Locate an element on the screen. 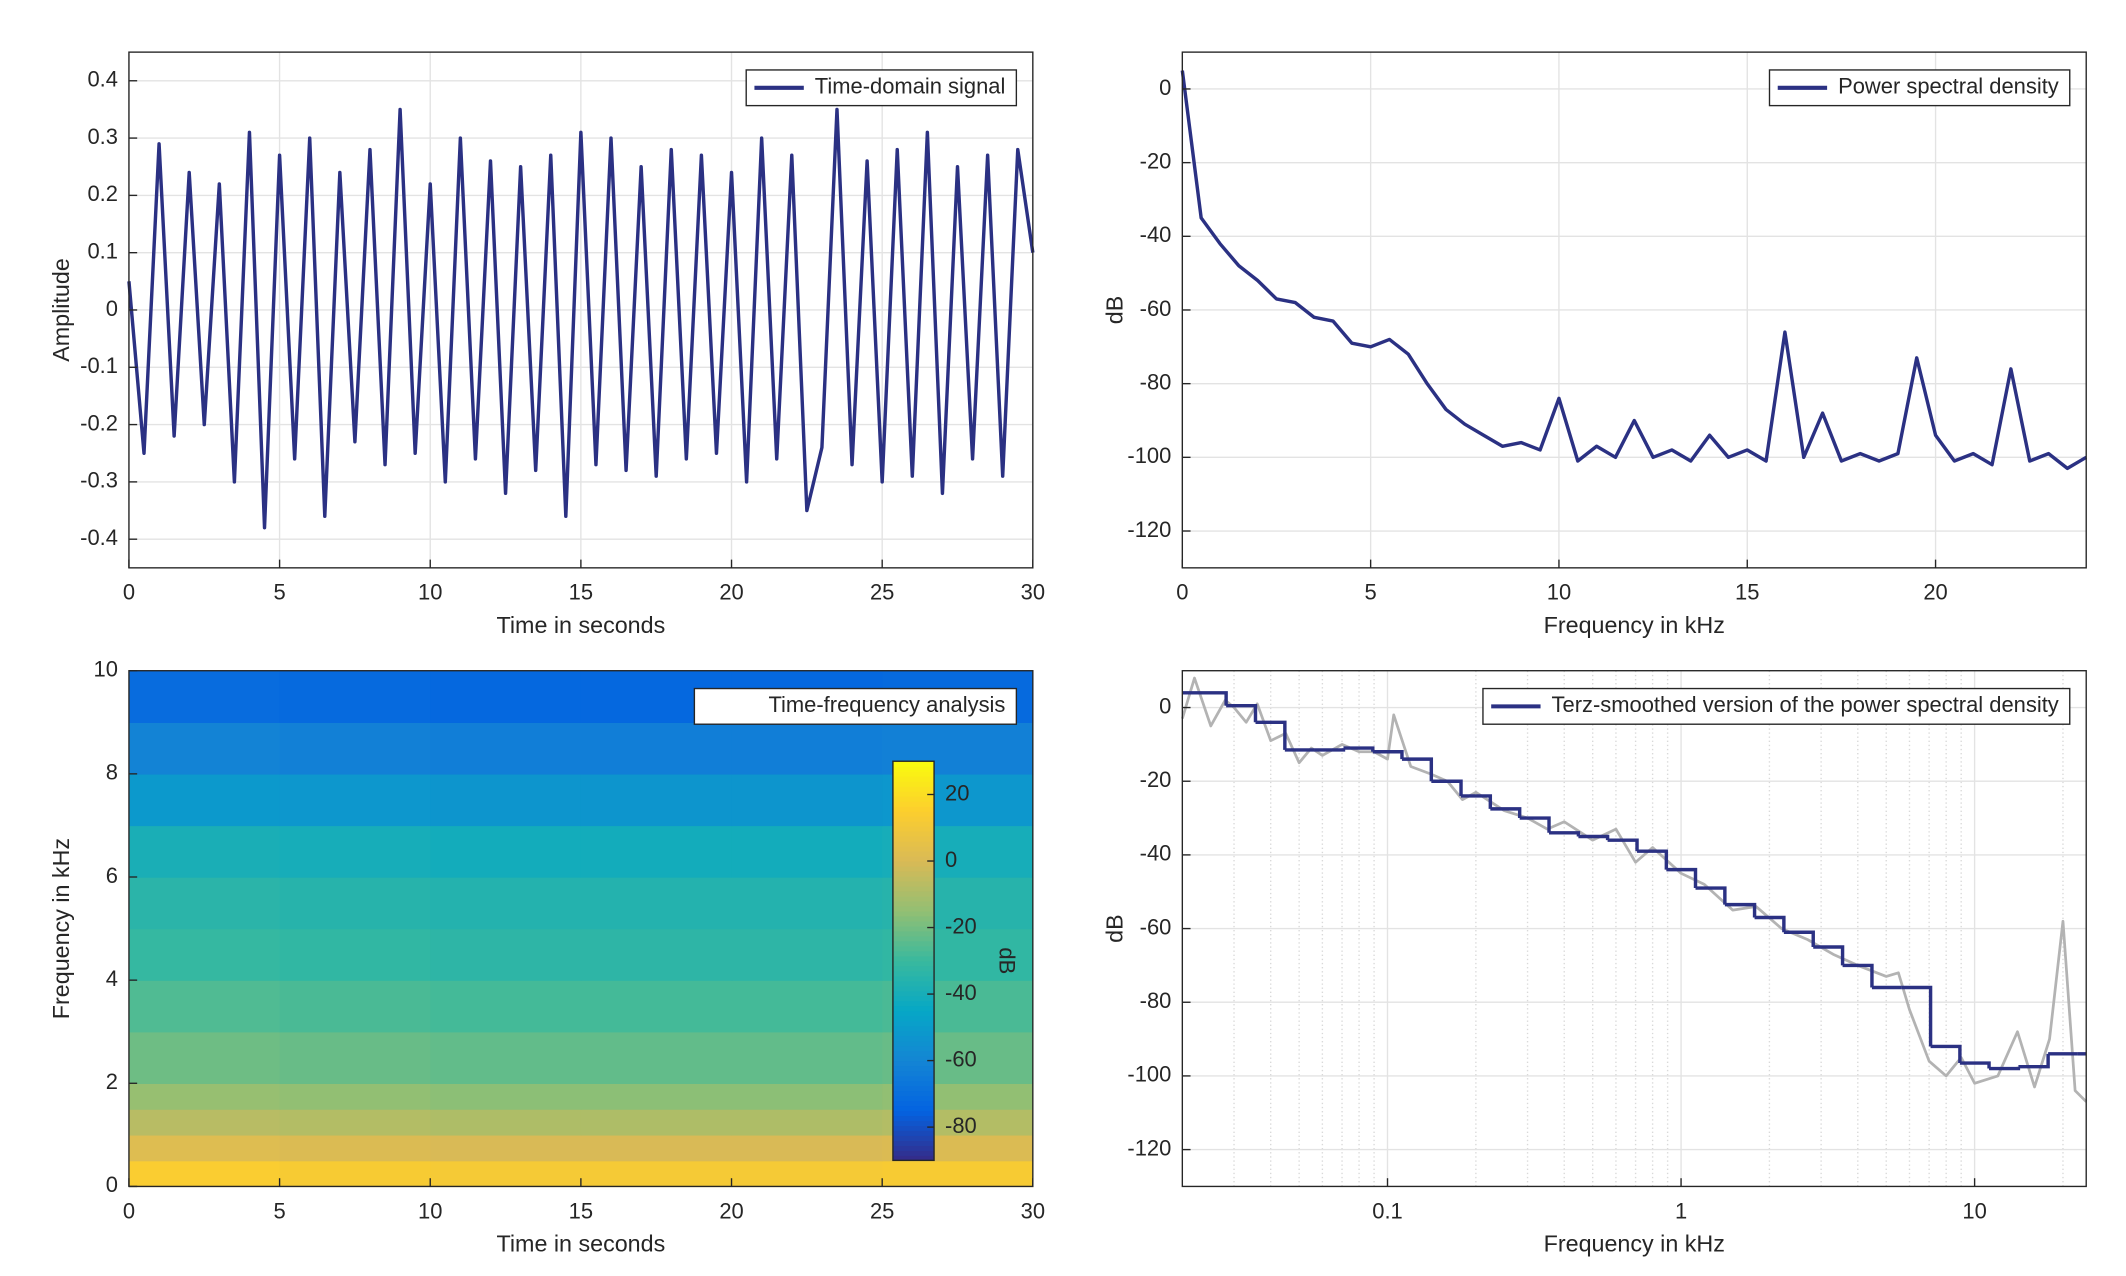 Image resolution: width=2126 pixels, height=1276 pixels. legend: Time-frequency analysis is located at coordinates (855, 706).